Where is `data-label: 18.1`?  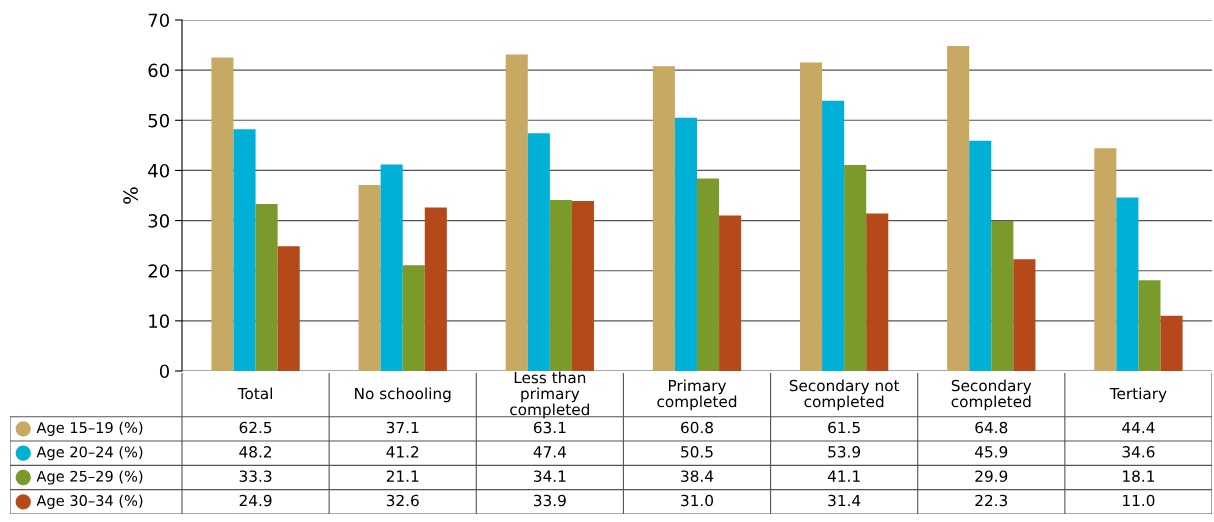 data-label: 18.1 is located at coordinates (1139, 476).